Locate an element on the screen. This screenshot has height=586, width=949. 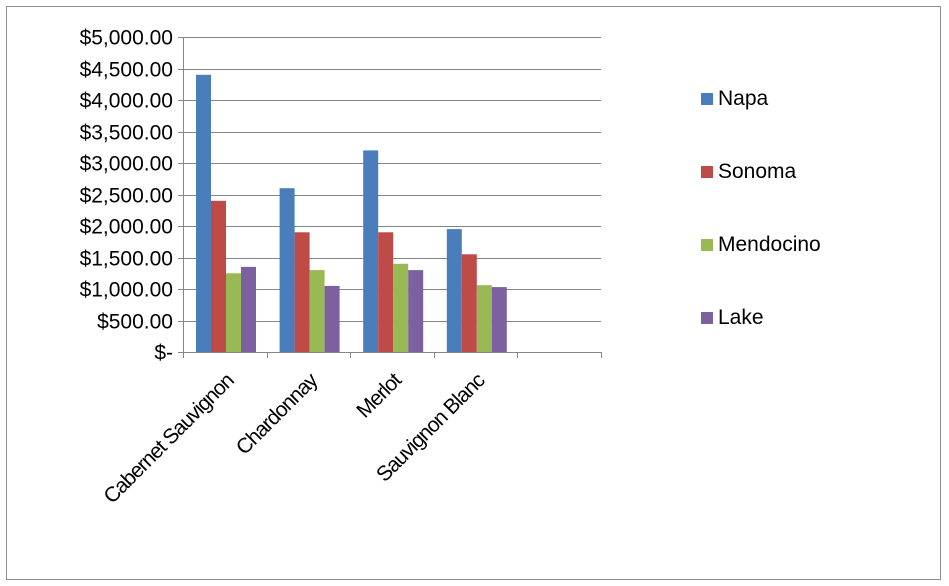
y-tick-label: $- is located at coordinates (163, 353).